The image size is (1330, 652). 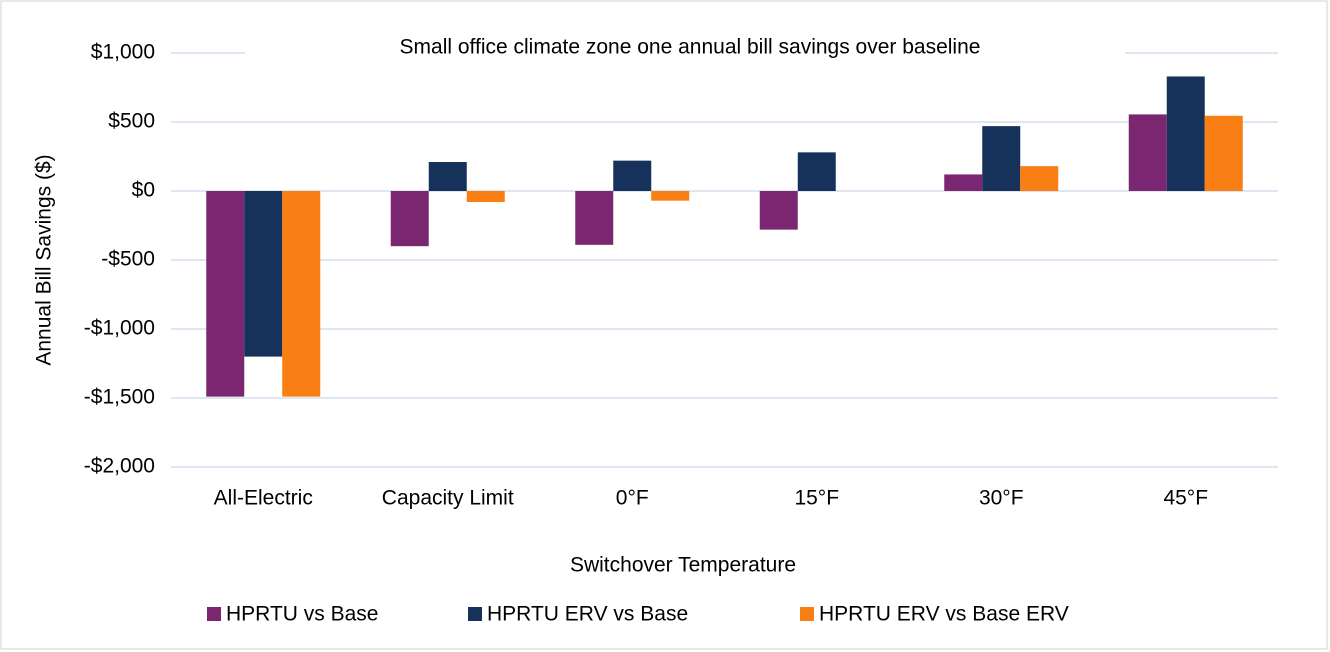 I want to click on x-tick-label: 45°F, so click(x=1185, y=498).